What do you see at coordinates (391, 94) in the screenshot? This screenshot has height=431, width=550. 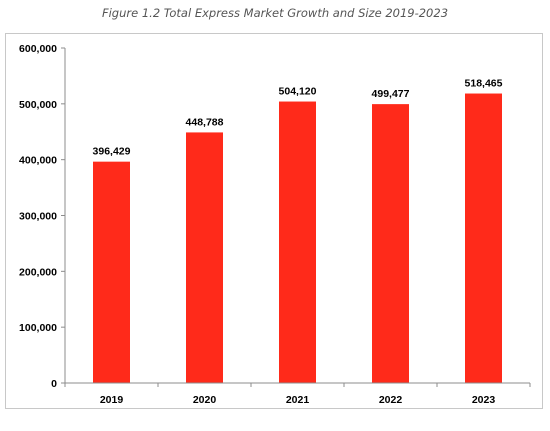 I see `data-label-2022: 499,477` at bounding box center [391, 94].